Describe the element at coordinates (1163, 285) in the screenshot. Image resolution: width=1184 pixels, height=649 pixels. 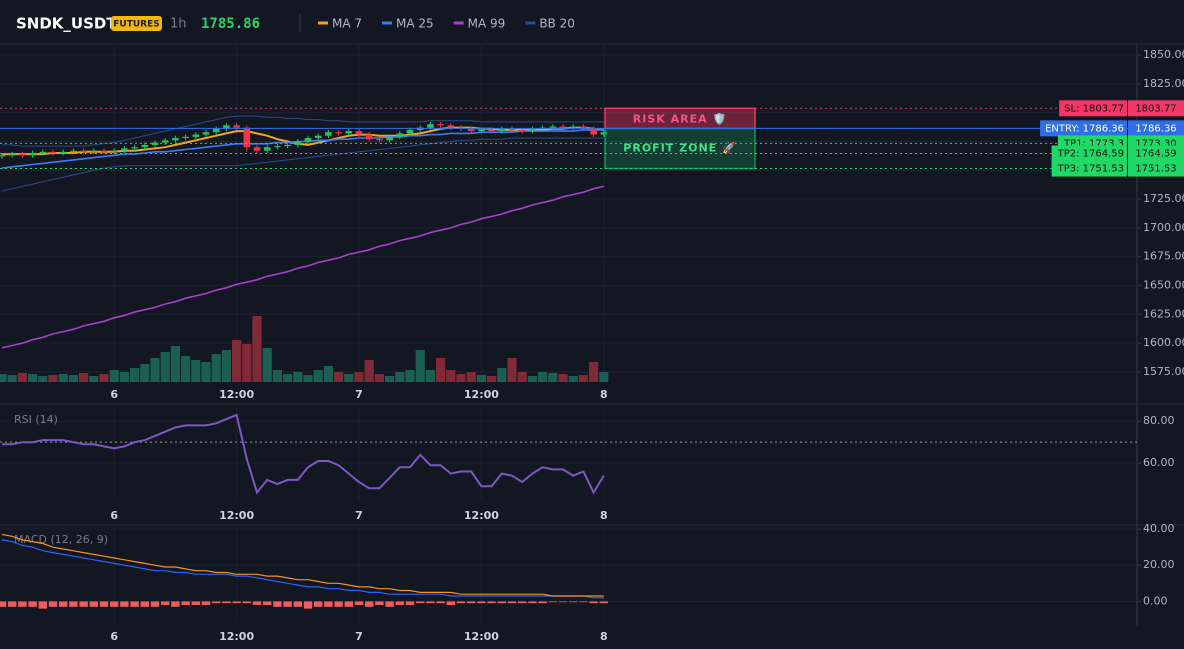
I see `y-tick-label: 1650.00` at that location.